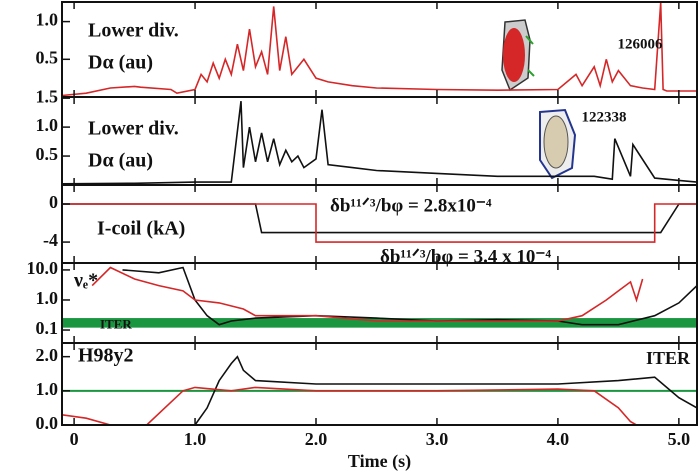 This screenshot has width=699, height=475. Describe the element at coordinates (465, 256) in the screenshot. I see `annotation: δb¹¹ᐟ³/bφ = 3.4 x 10⁻⁴` at that location.